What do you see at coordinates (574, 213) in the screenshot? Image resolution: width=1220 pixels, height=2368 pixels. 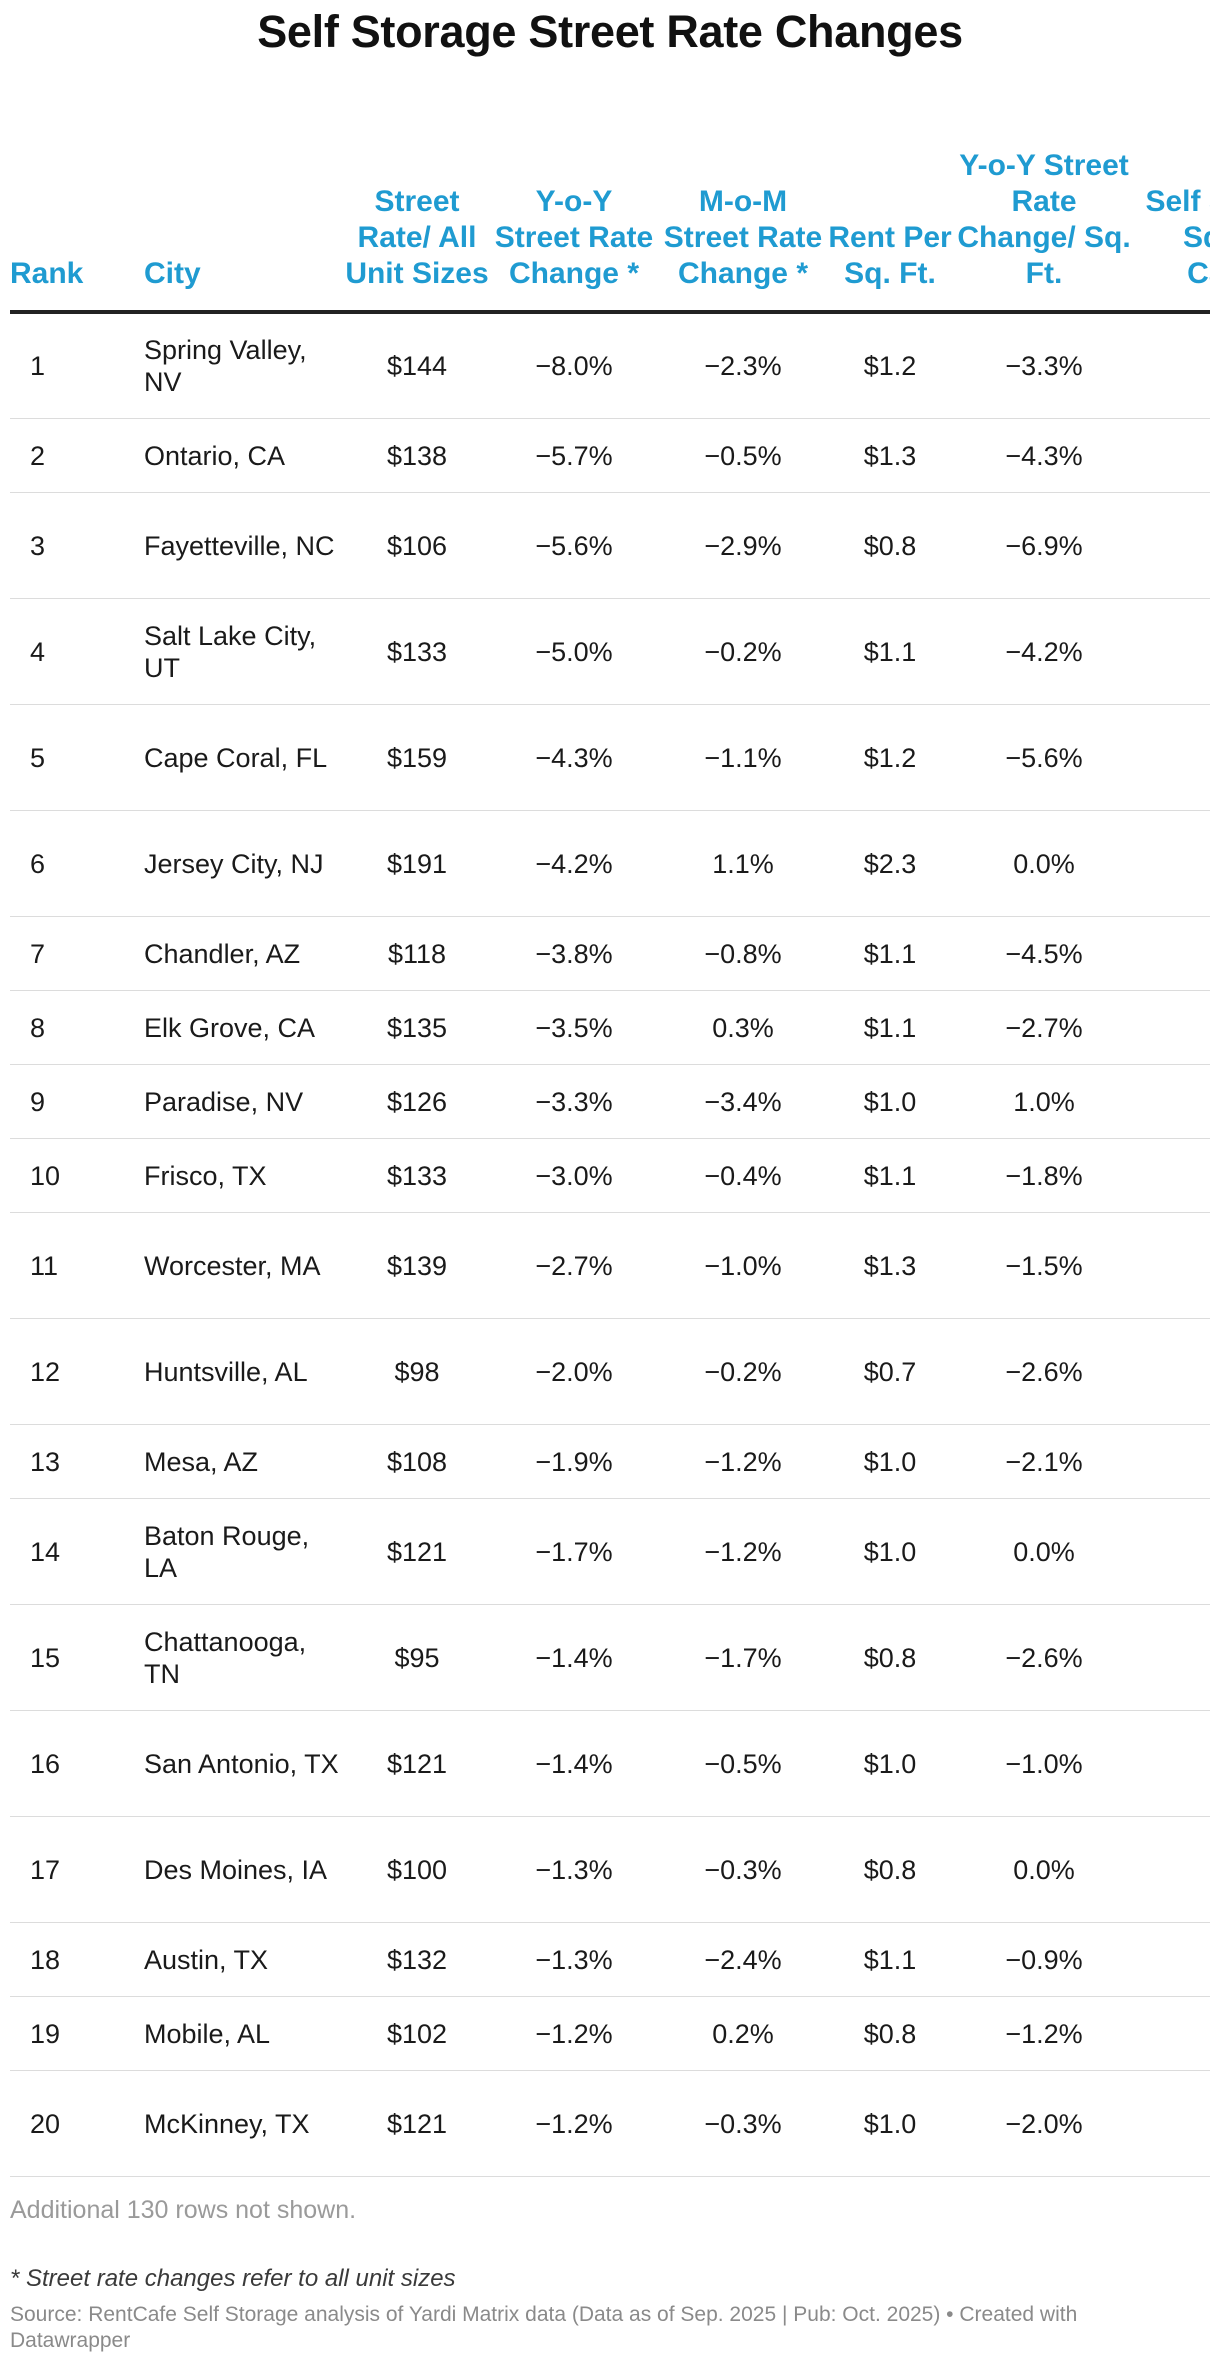 I see `column-header-yoy: Y-o-Y Street Rate Change *` at bounding box center [574, 213].